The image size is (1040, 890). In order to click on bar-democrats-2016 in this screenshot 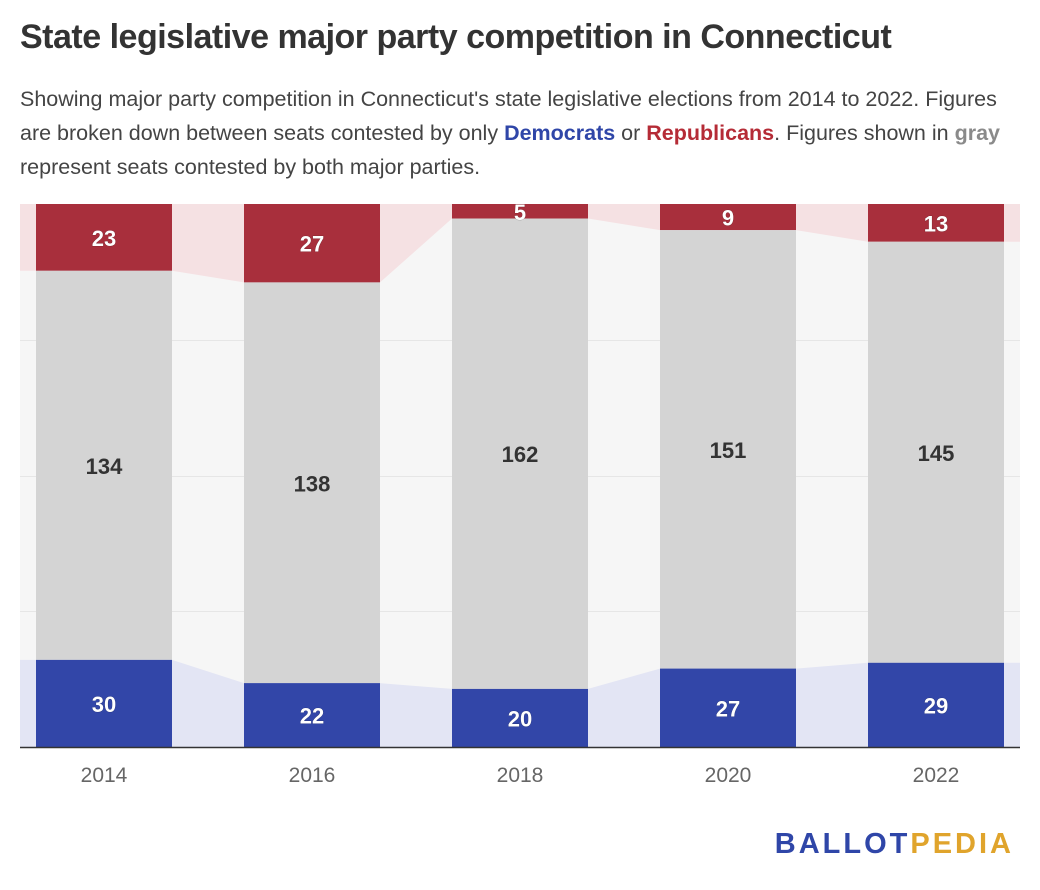, I will do `click(312, 715)`.